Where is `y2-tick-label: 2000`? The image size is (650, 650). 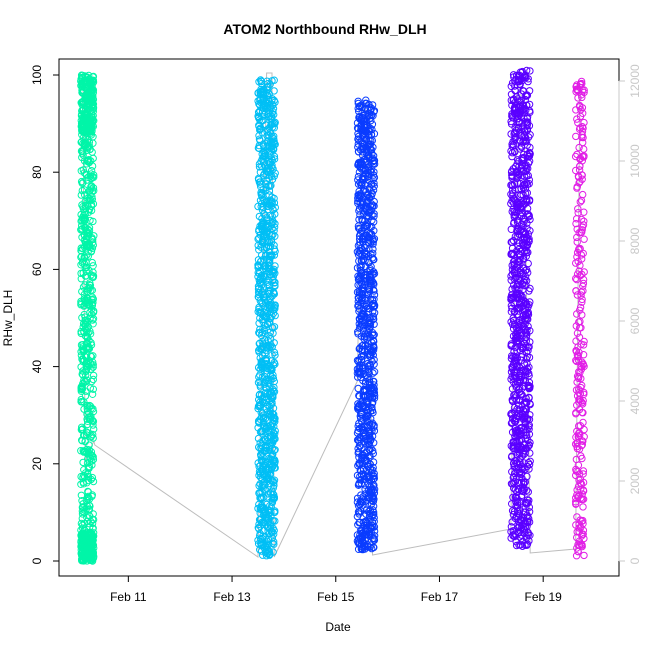 y2-tick-label: 2000 is located at coordinates (635, 480).